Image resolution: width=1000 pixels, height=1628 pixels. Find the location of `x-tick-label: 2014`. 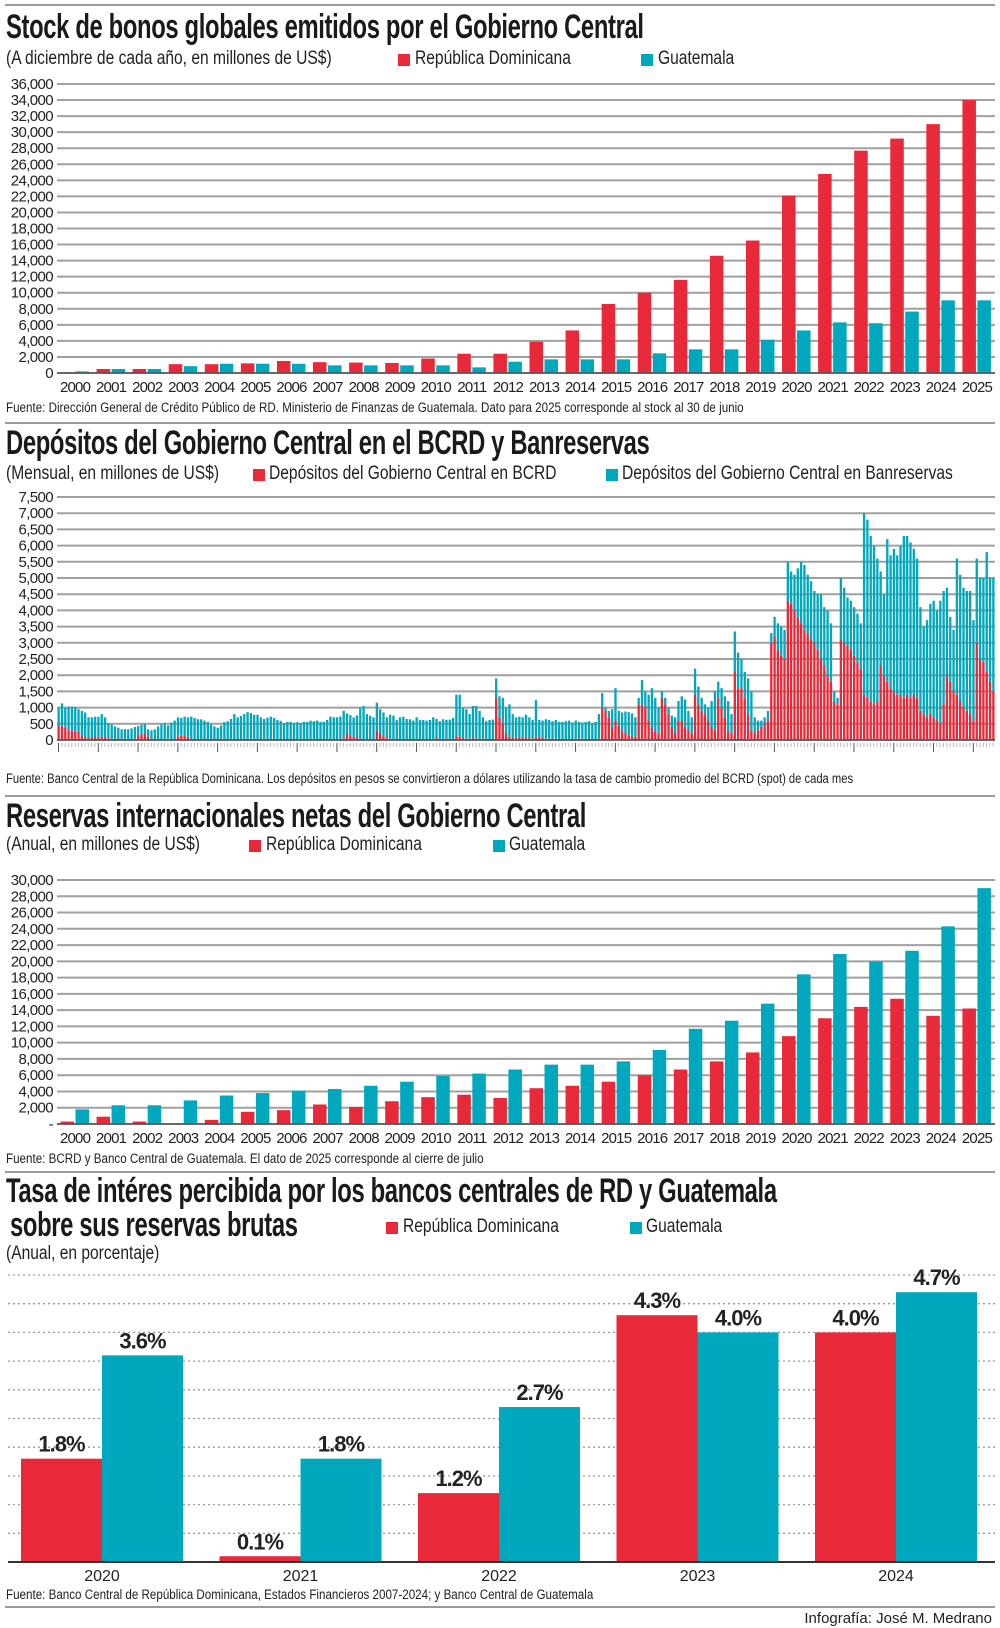

x-tick-label: 2014 is located at coordinates (580, 387).